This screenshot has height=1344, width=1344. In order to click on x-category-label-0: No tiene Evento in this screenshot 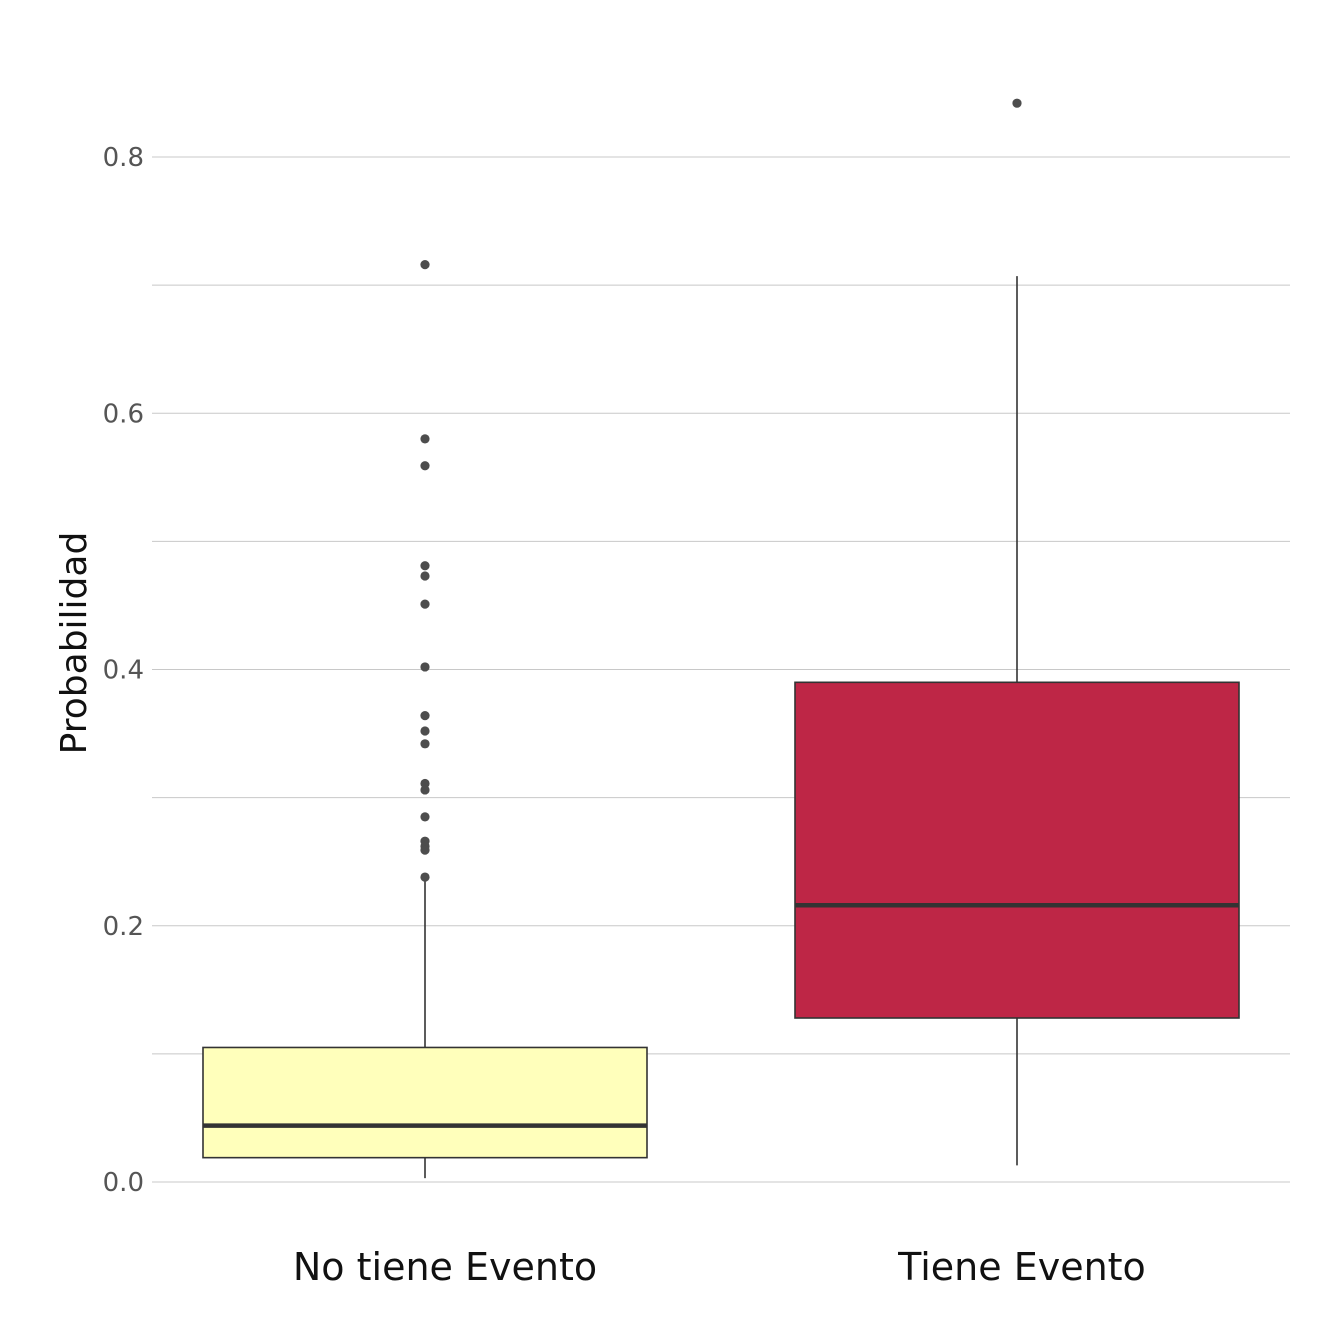, I will do `click(445, 1267)`.